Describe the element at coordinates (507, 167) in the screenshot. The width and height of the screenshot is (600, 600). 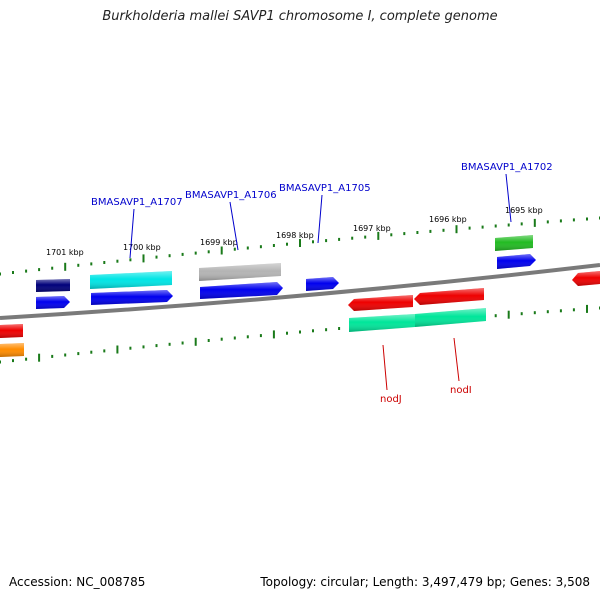
I see `gene-label: BMASAVP1_A1702` at that location.